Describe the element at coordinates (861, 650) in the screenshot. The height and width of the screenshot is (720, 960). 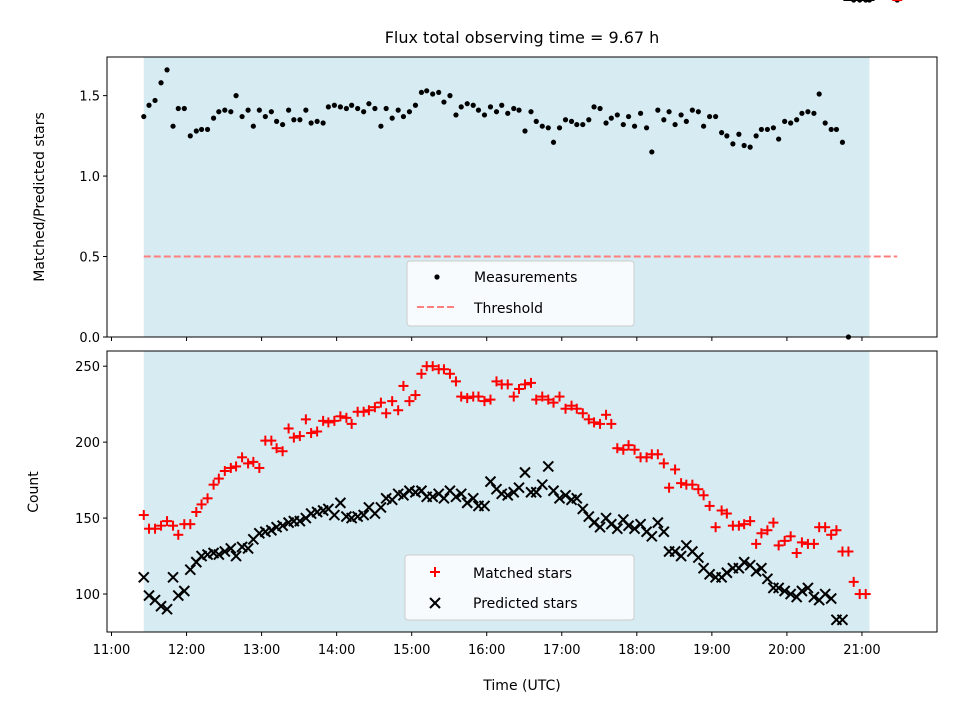
I see `x-tick-label: 21:00` at that location.